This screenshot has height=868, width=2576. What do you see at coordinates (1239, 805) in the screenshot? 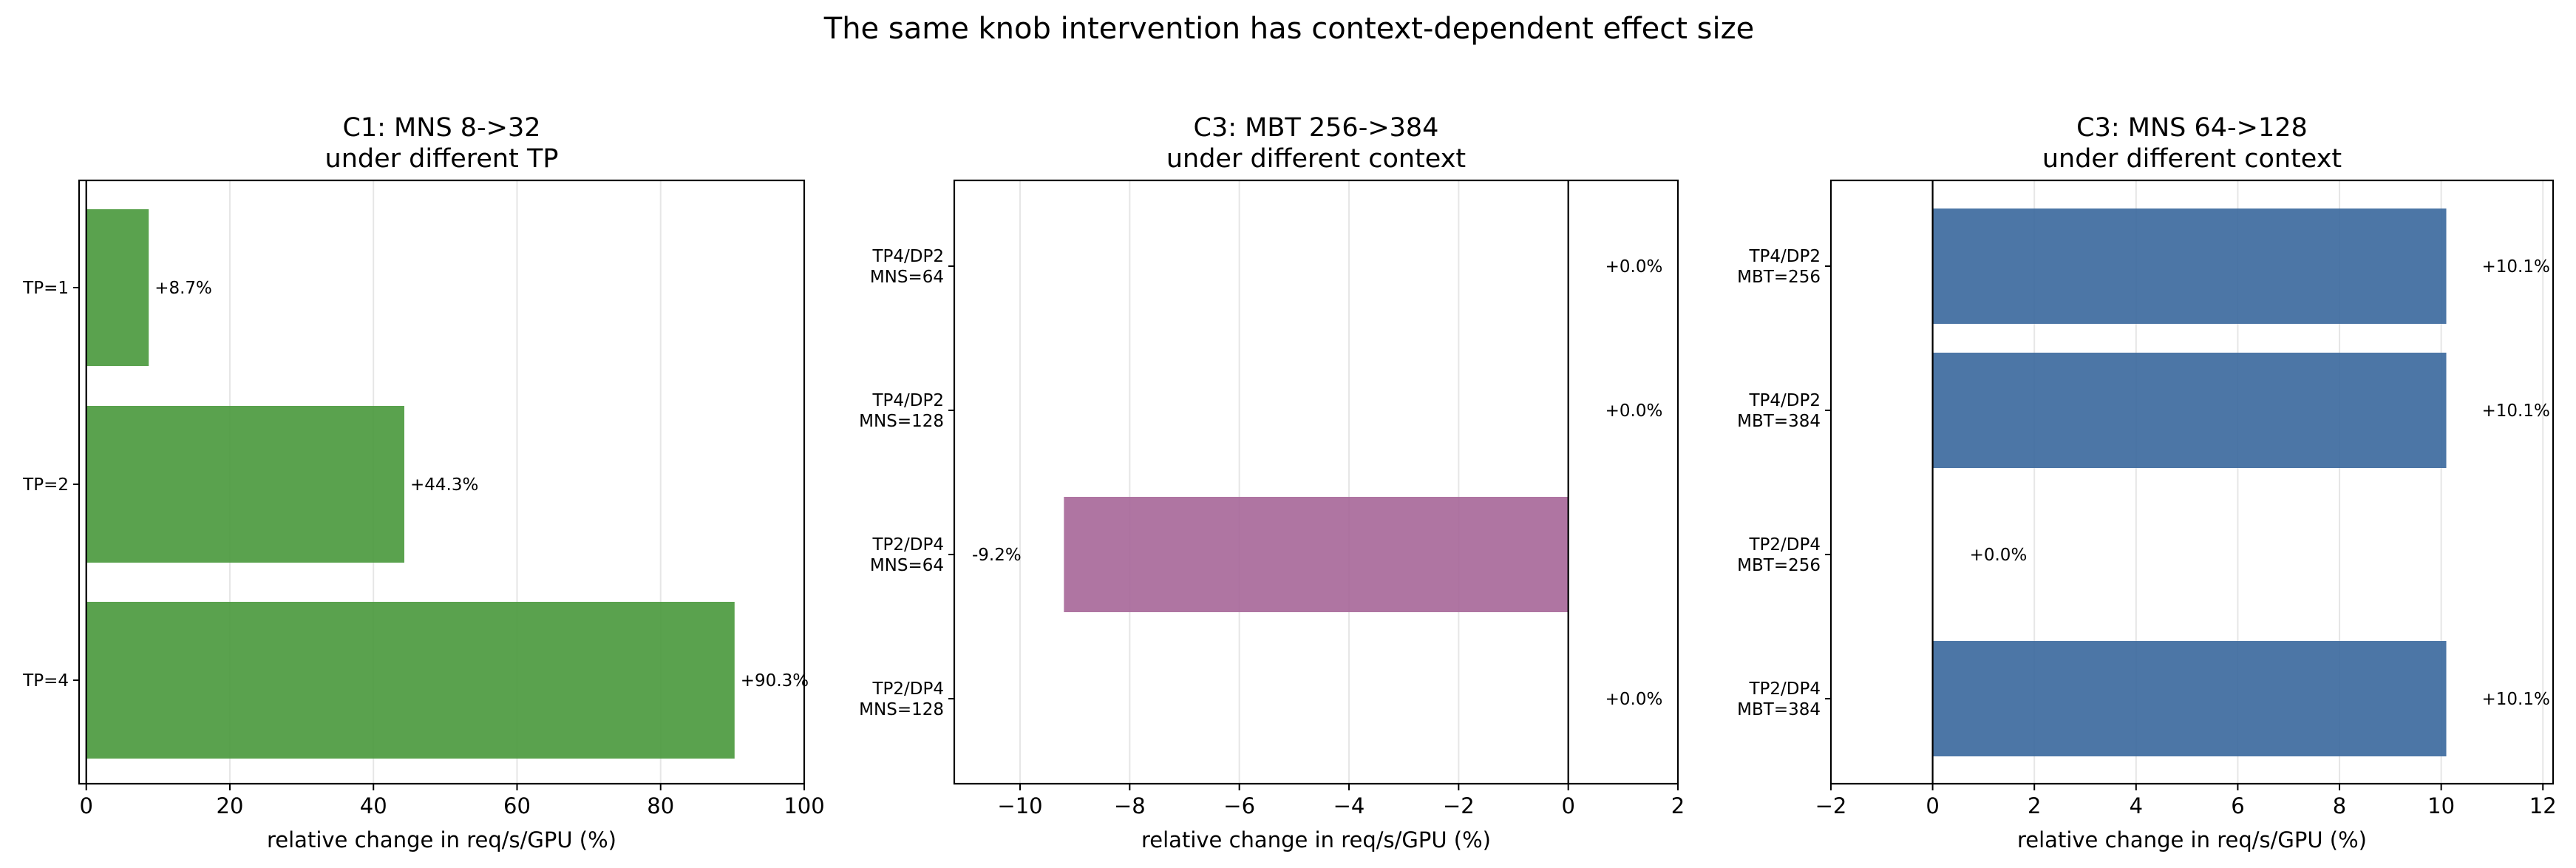
I see `x-tick-label: −6` at bounding box center [1239, 805].